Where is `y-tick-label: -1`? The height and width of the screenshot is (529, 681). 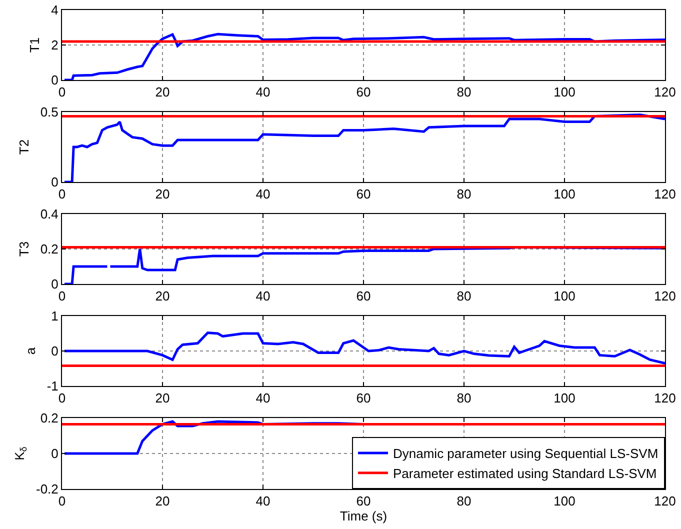 y-tick-label: -1 is located at coordinates (52, 386).